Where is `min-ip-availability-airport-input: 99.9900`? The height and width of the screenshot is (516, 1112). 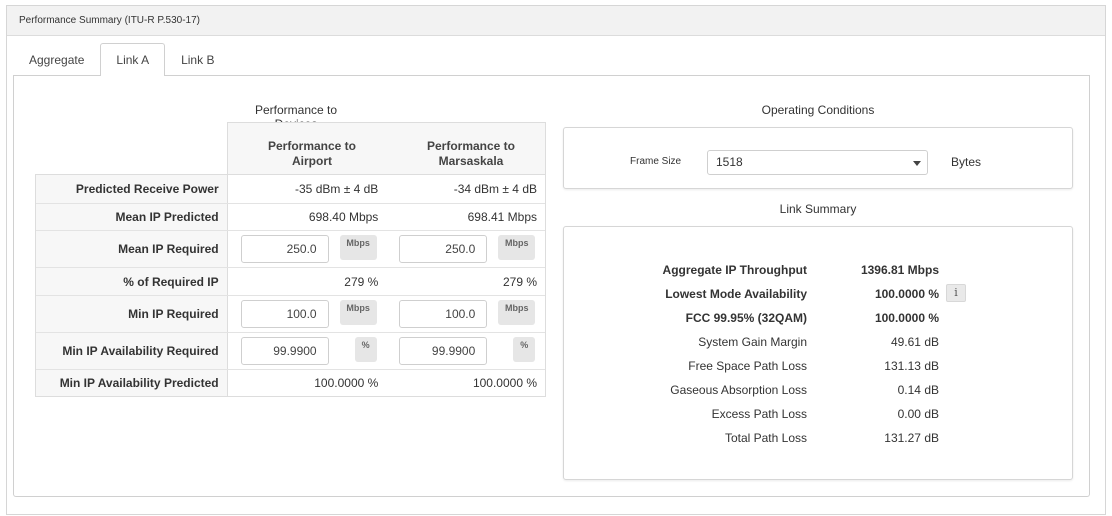 min-ip-availability-airport-input: 99.9900 is located at coordinates (284, 351).